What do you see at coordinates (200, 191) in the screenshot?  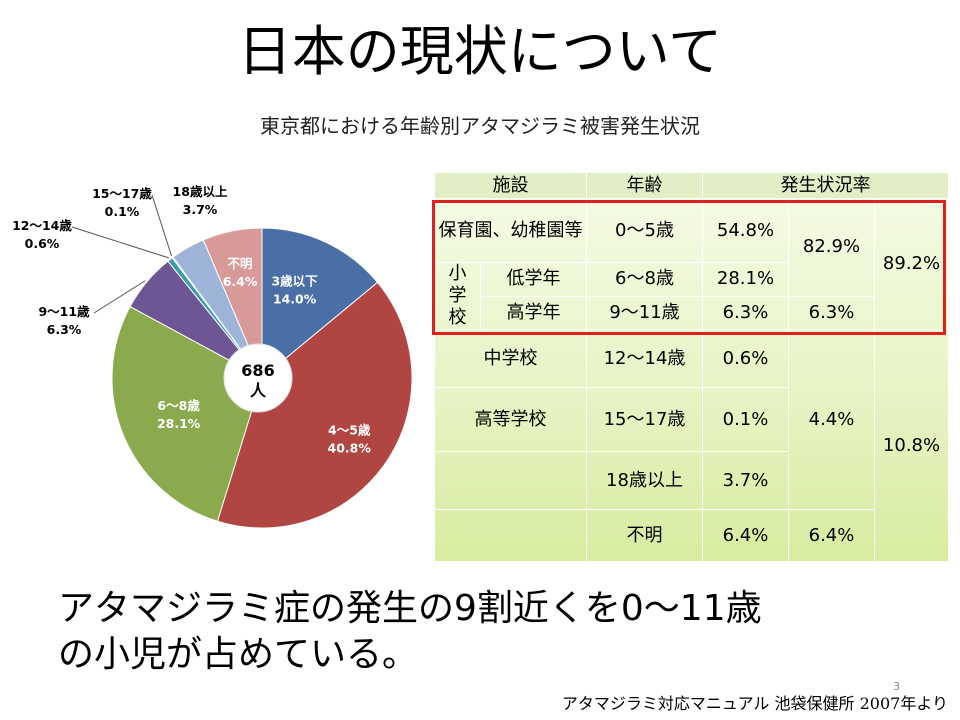 I see `pie-slice-name: 18歳以上` at bounding box center [200, 191].